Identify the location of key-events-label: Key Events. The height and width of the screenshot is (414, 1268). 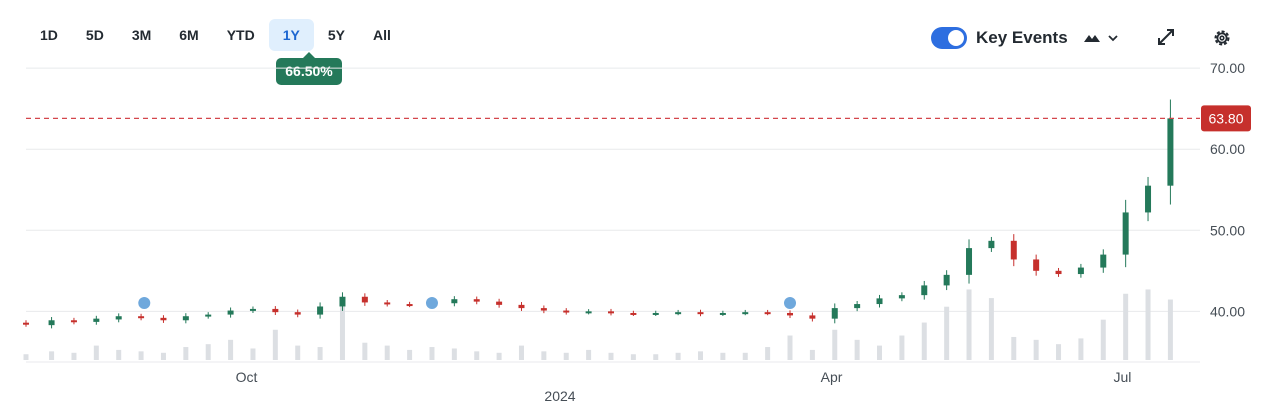
(1022, 37).